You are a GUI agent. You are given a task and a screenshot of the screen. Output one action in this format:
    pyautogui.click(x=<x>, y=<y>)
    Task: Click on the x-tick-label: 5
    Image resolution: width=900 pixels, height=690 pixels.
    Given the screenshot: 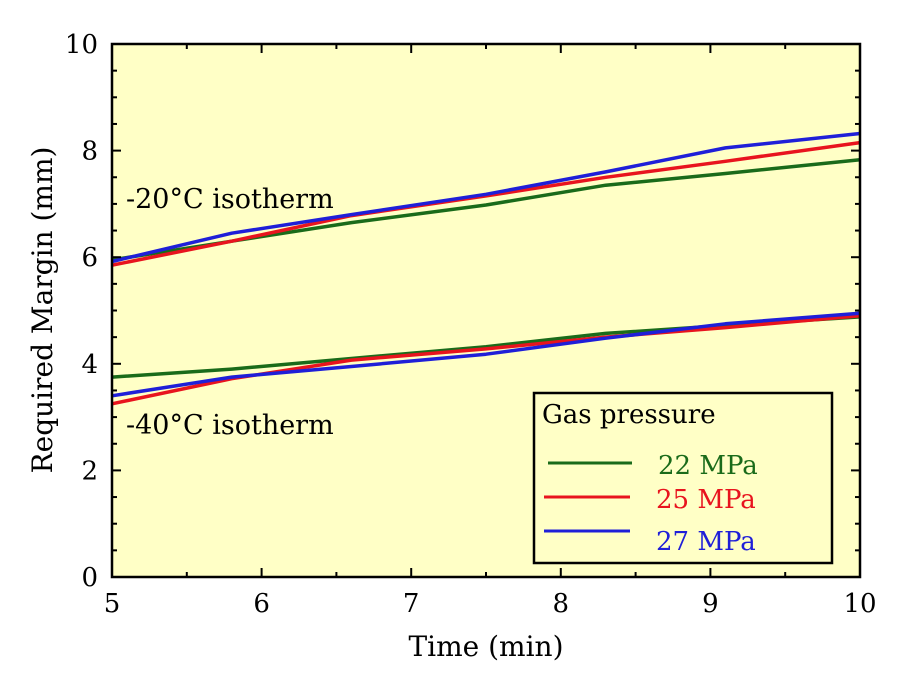 What is the action you would take?
    pyautogui.click(x=112, y=604)
    